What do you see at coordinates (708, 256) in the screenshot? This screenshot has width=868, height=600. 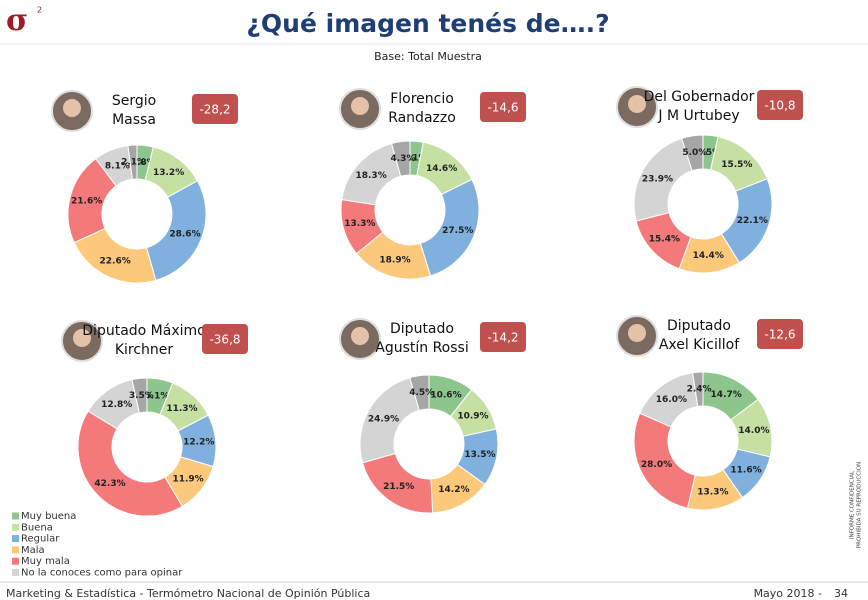 I see `value-label: 14.4%` at bounding box center [708, 256].